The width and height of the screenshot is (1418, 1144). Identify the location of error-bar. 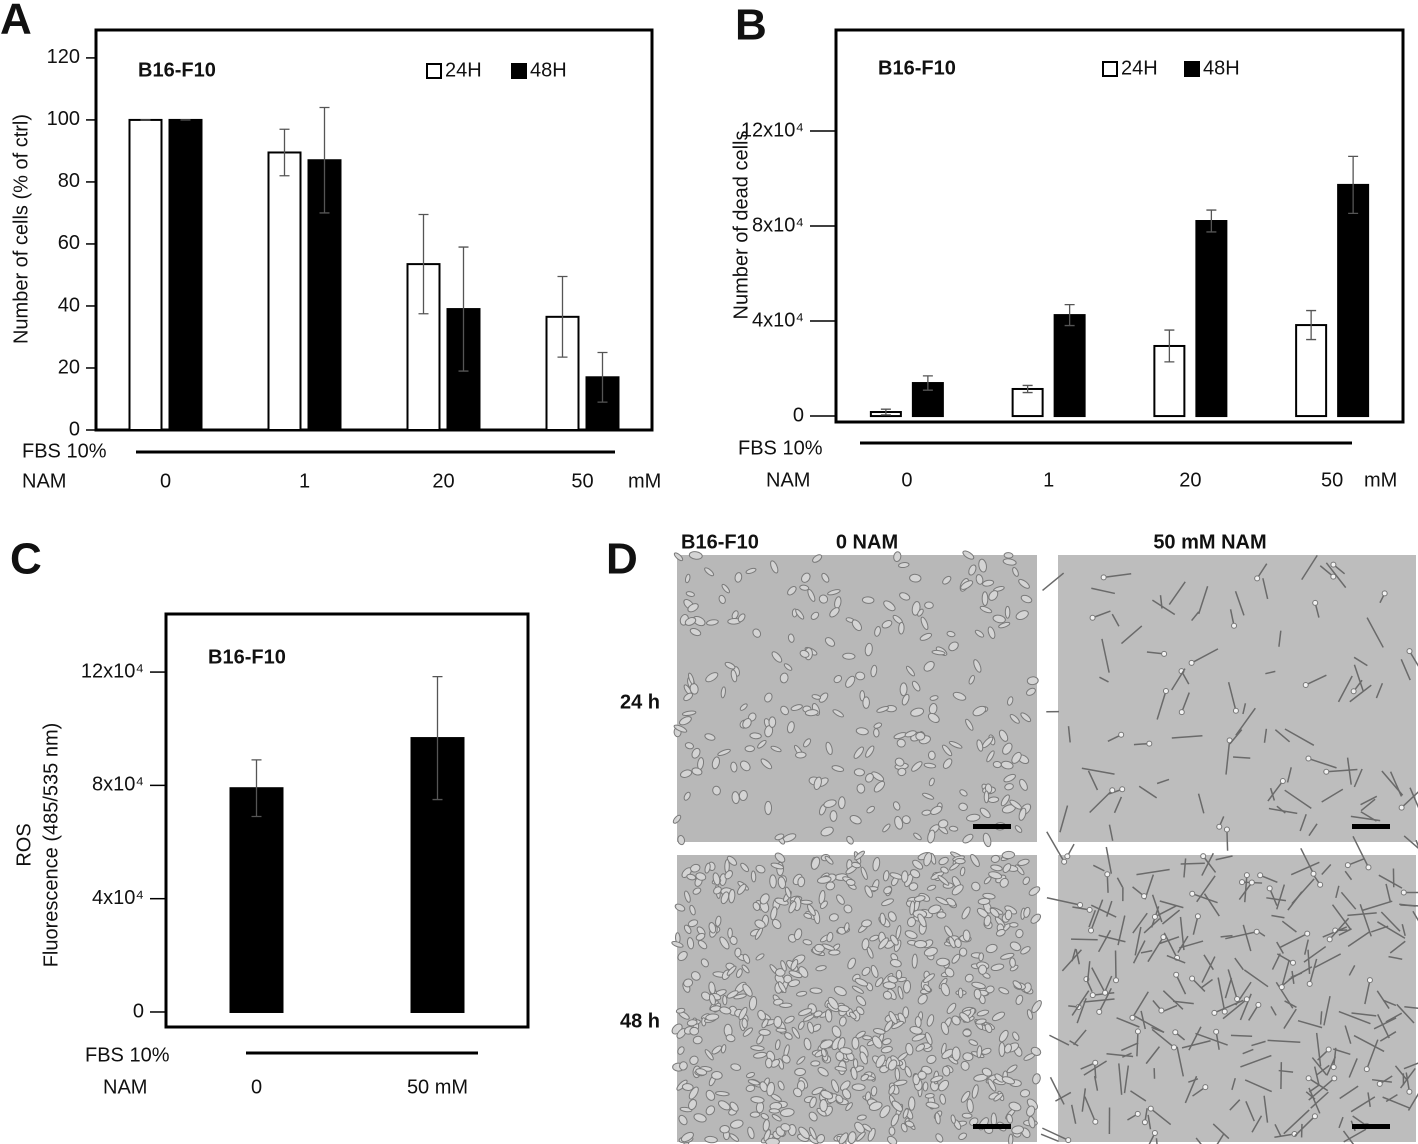
(927, 383).